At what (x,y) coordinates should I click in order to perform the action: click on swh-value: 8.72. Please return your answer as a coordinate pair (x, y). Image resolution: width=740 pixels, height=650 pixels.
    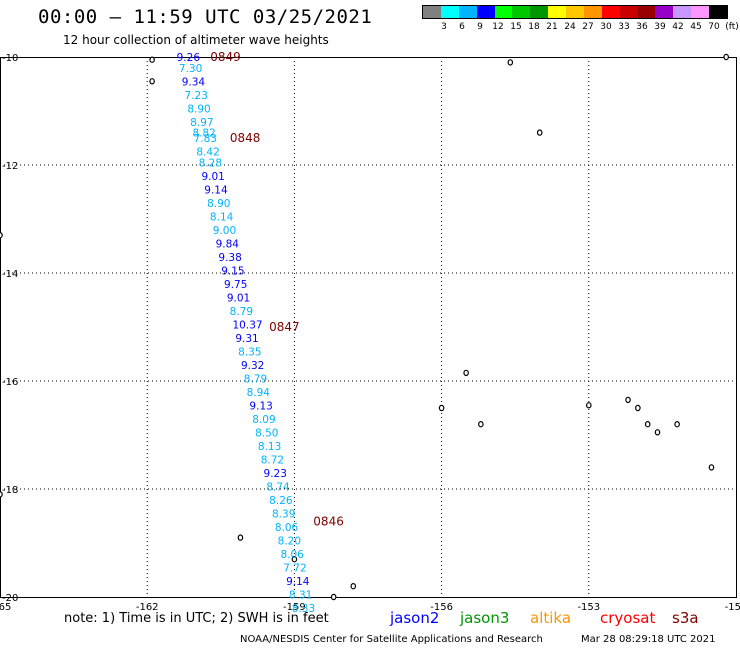
    Looking at the image, I should click on (272, 460).